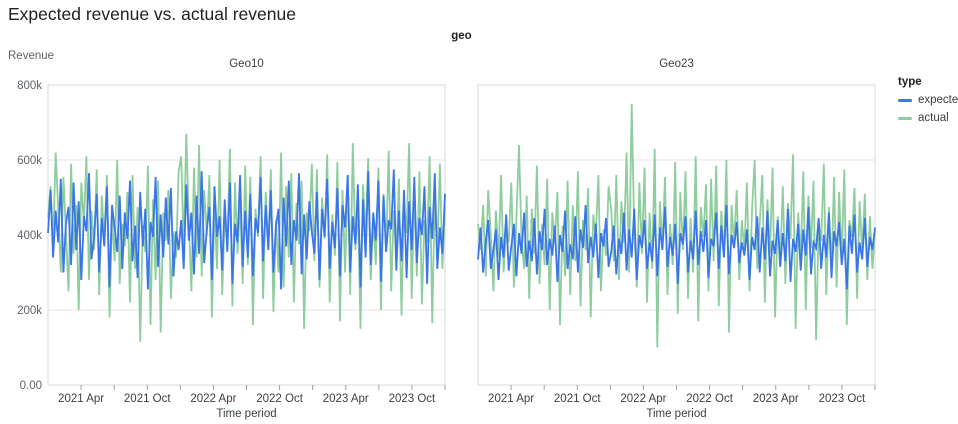  I want to click on y-tick-label: 800k, so click(29, 86).